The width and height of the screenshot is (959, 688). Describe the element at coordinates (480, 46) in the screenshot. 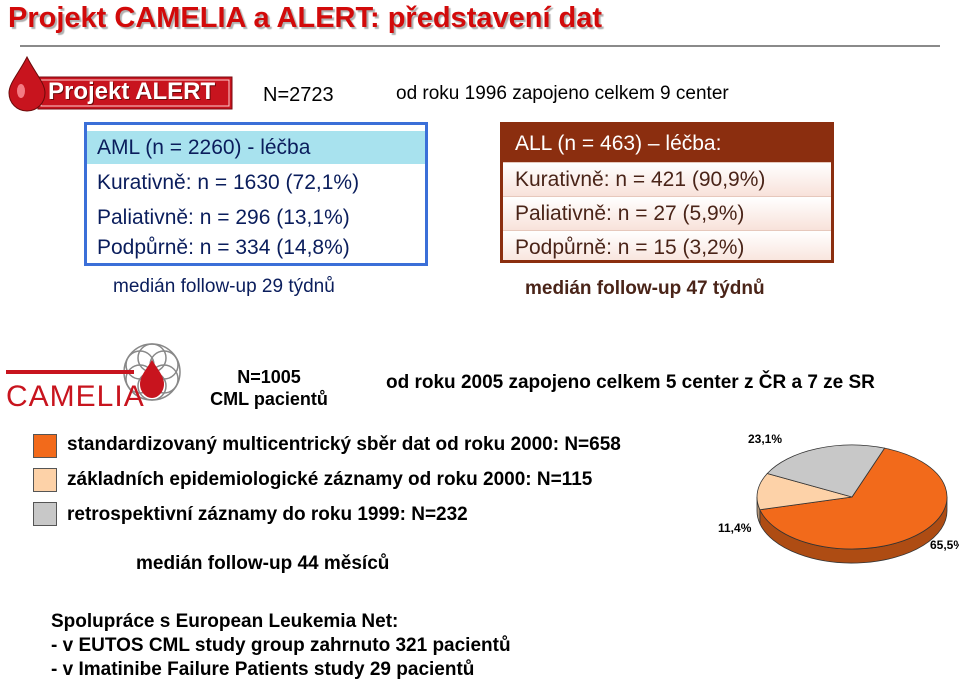

I see `title-divider` at that location.